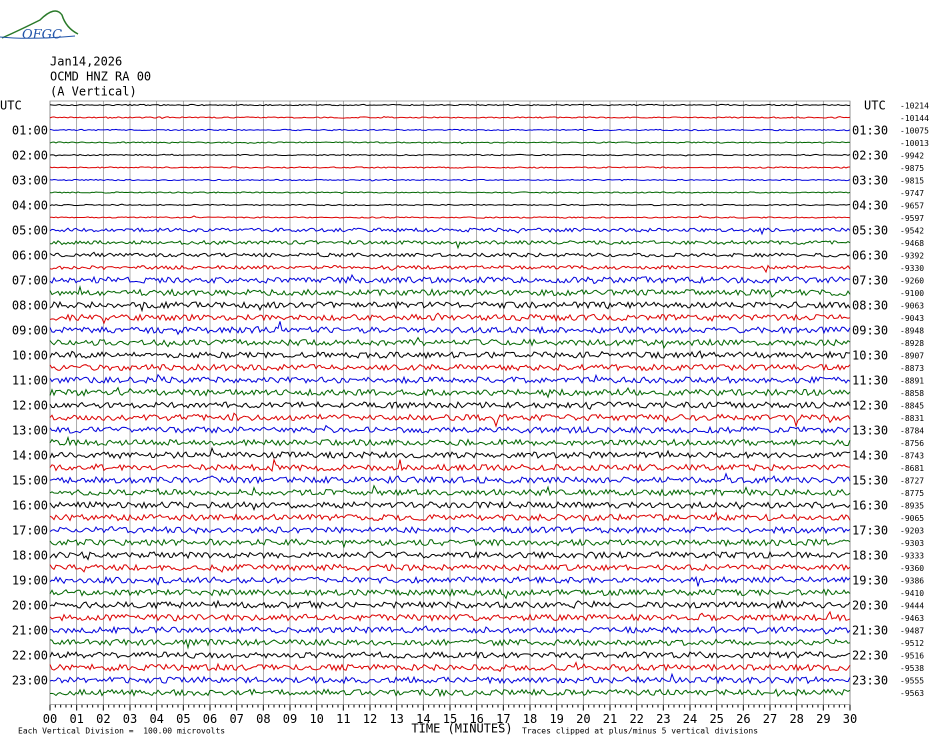 The width and height of the screenshot is (930, 744). What do you see at coordinates (50, 719) in the screenshot?
I see `x-tick-label: 00` at bounding box center [50, 719].